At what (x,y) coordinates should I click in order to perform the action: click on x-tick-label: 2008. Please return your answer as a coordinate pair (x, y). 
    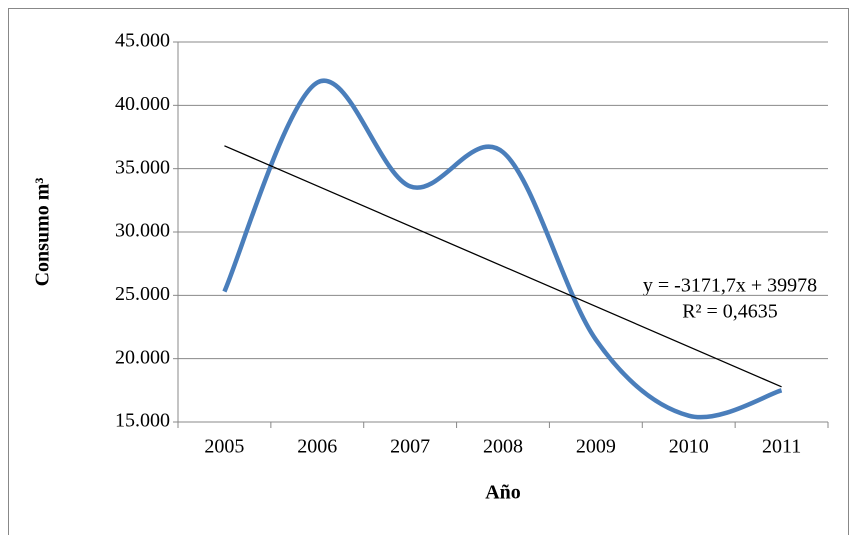
    Looking at the image, I should click on (503, 447).